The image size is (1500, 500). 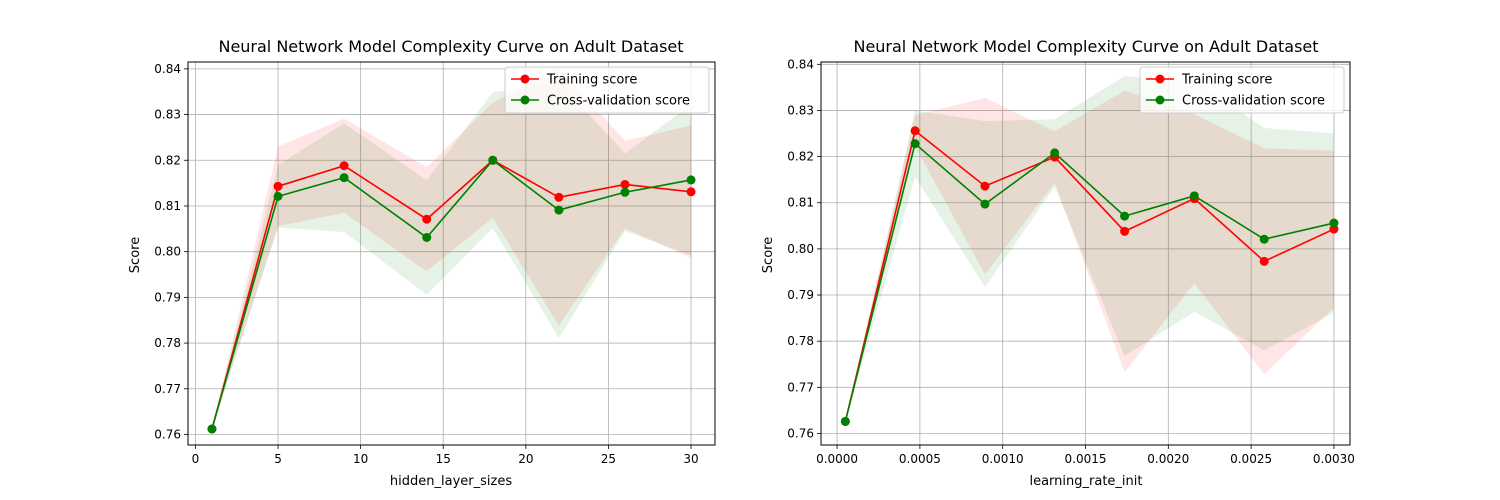 I want to click on x-tick-label: 10, so click(x=360, y=459).